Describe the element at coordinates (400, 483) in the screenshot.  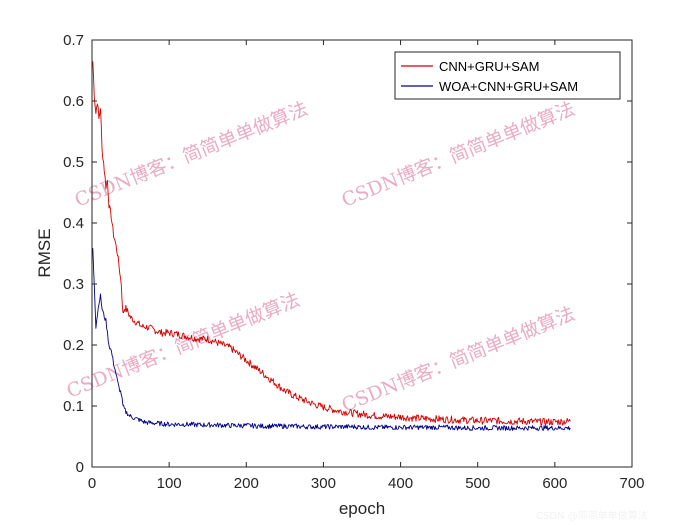
I see `x-tick-label: 400` at that location.